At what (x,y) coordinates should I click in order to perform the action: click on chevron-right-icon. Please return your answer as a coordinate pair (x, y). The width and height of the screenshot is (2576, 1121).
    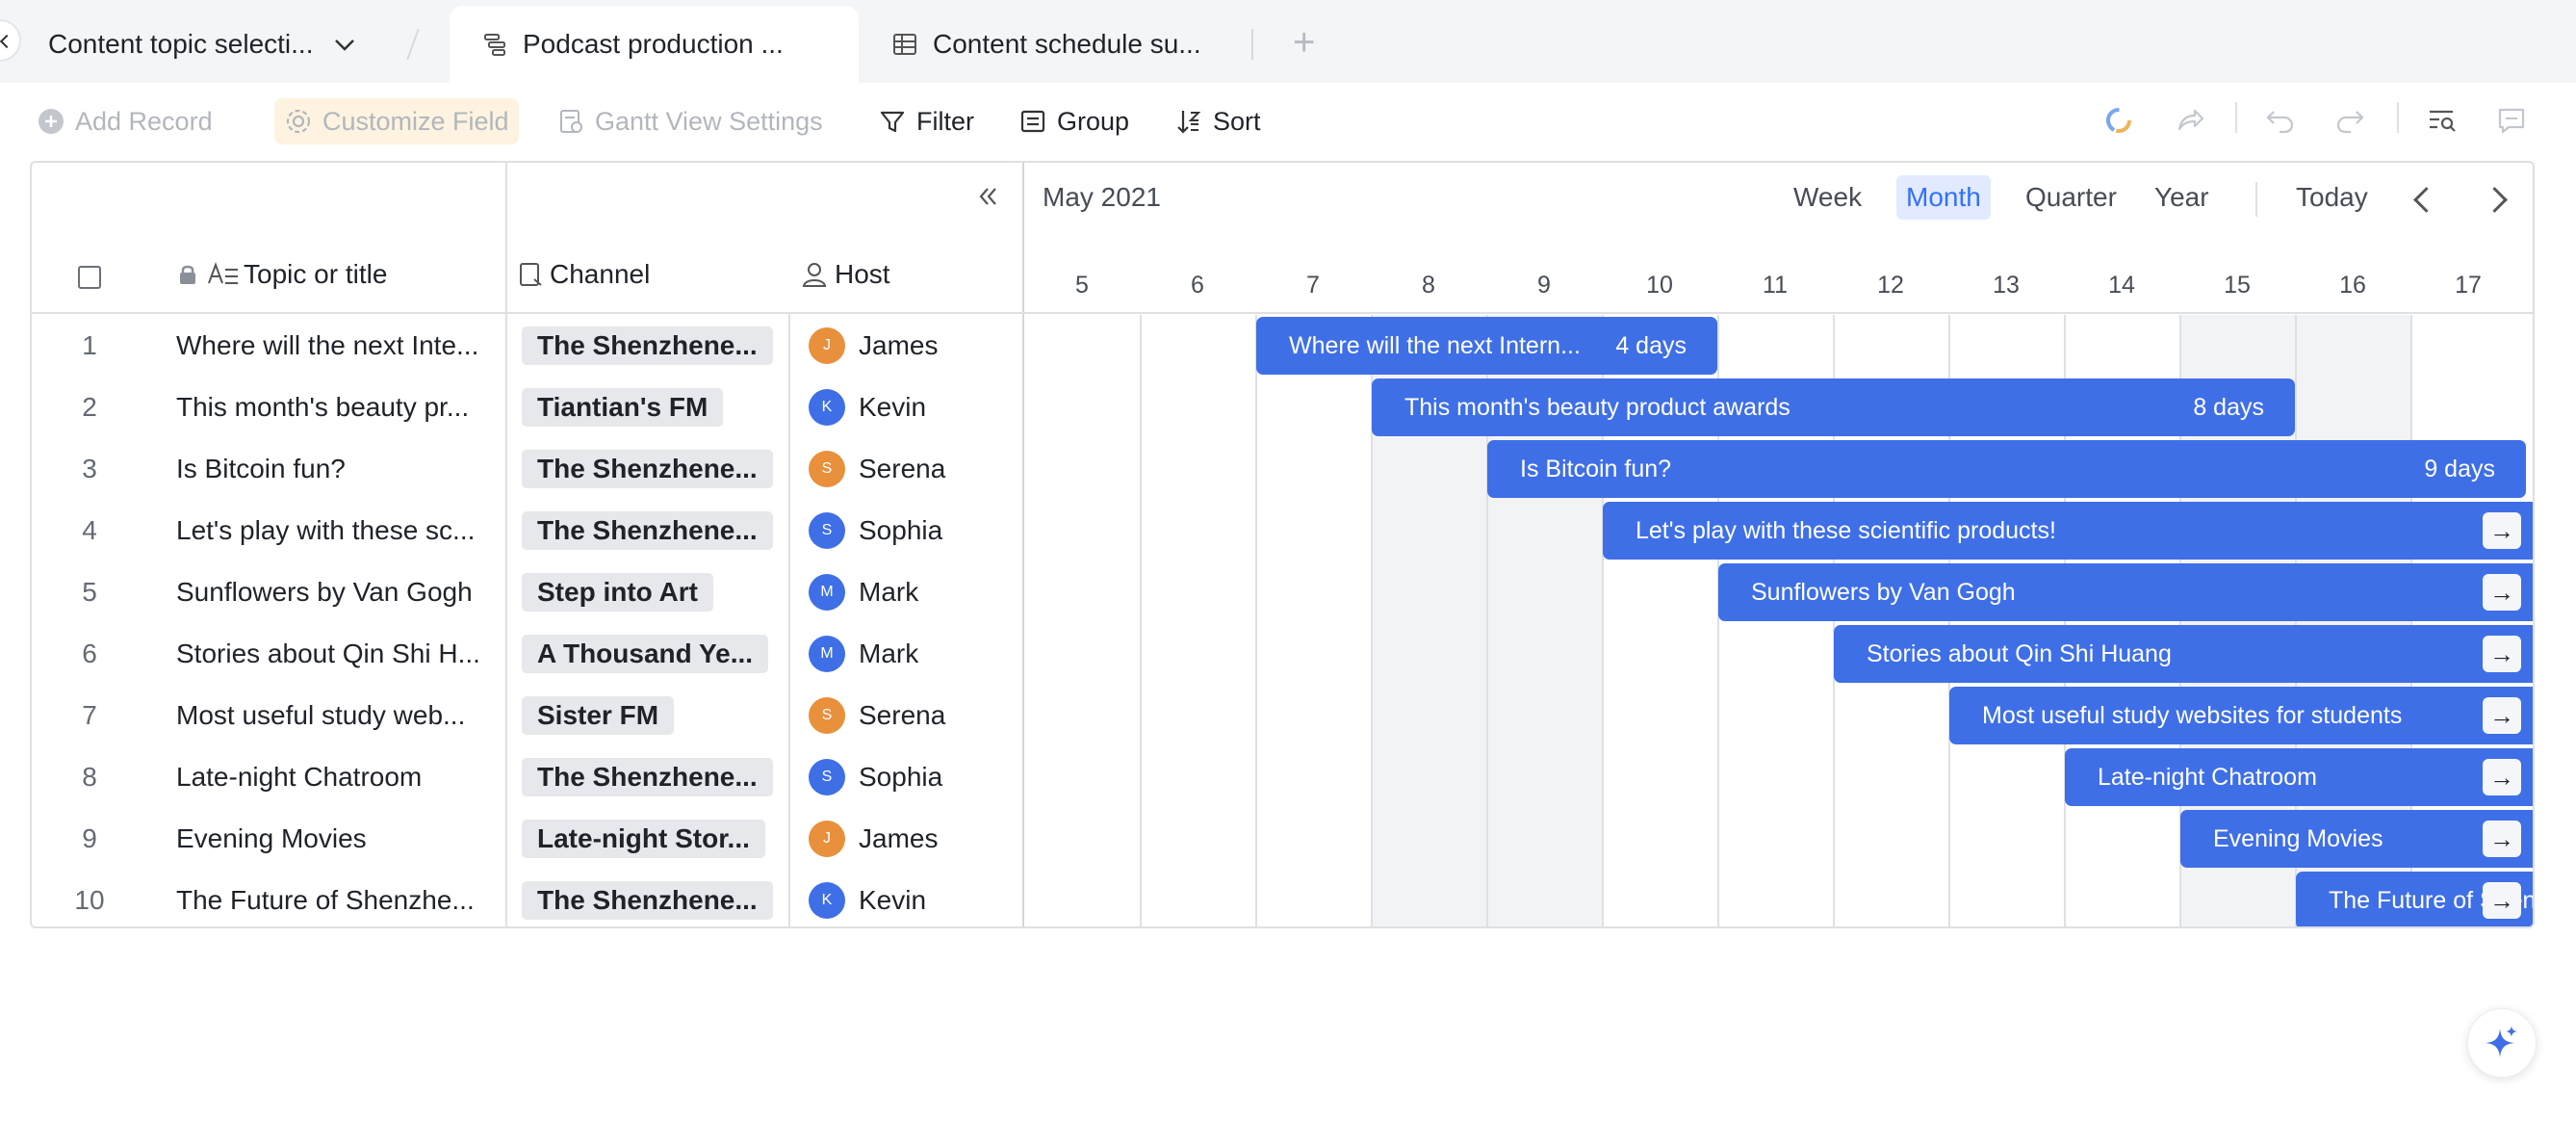
    Looking at the image, I should click on (2495, 200).